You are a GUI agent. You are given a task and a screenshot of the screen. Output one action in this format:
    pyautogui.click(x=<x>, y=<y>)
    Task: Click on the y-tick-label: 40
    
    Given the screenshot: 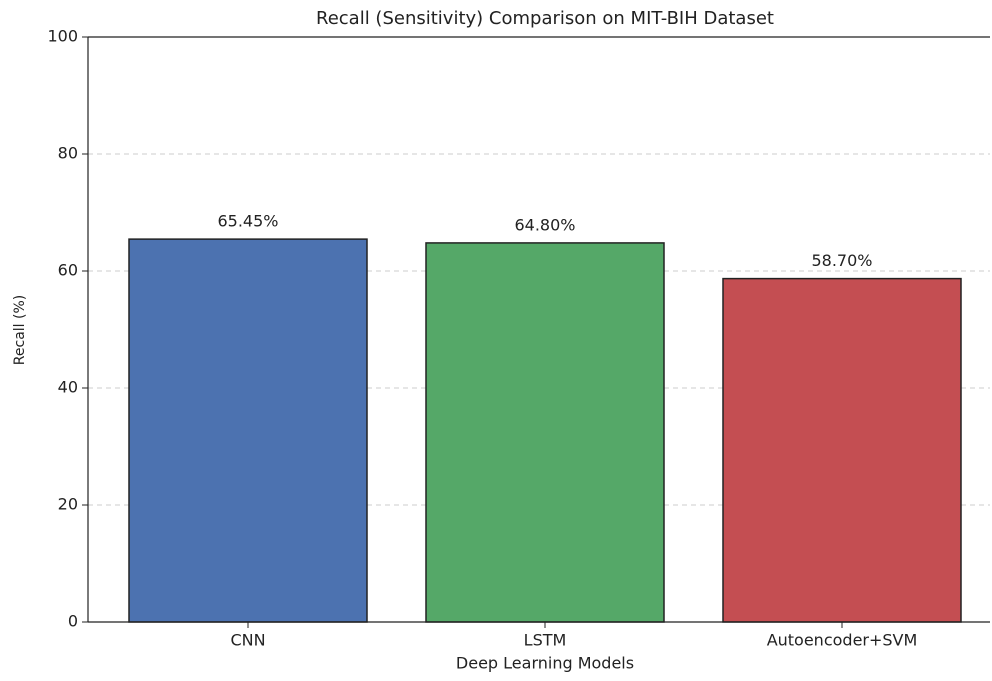 What is the action you would take?
    pyautogui.click(x=68, y=387)
    